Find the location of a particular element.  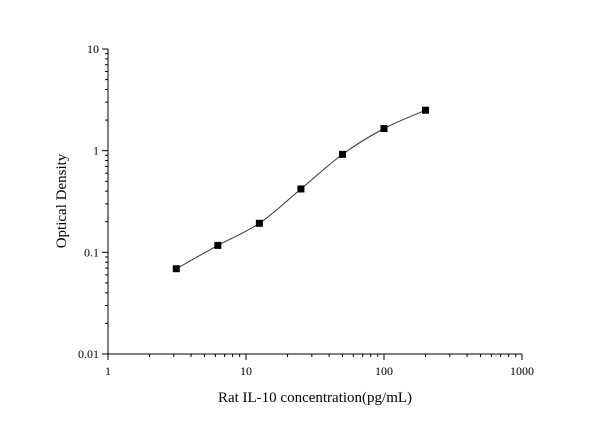

y-tick-label: 0.01 is located at coordinates (88, 354).